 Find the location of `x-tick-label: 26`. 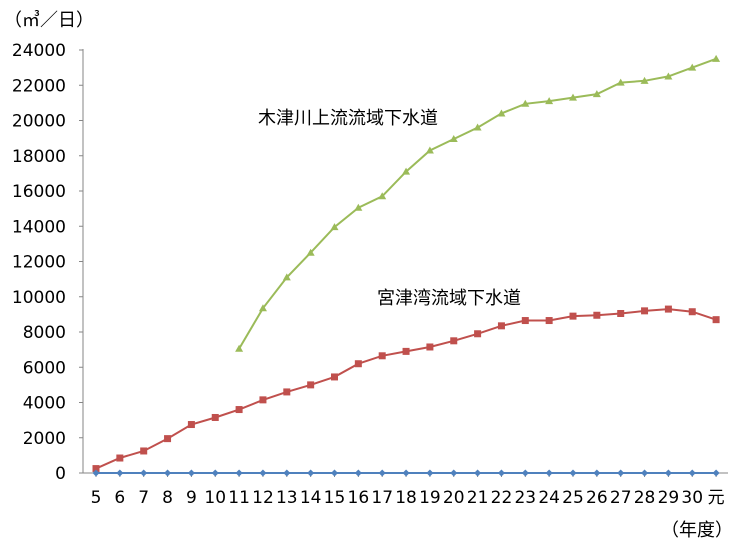

x-tick-label: 26 is located at coordinates (597, 498).